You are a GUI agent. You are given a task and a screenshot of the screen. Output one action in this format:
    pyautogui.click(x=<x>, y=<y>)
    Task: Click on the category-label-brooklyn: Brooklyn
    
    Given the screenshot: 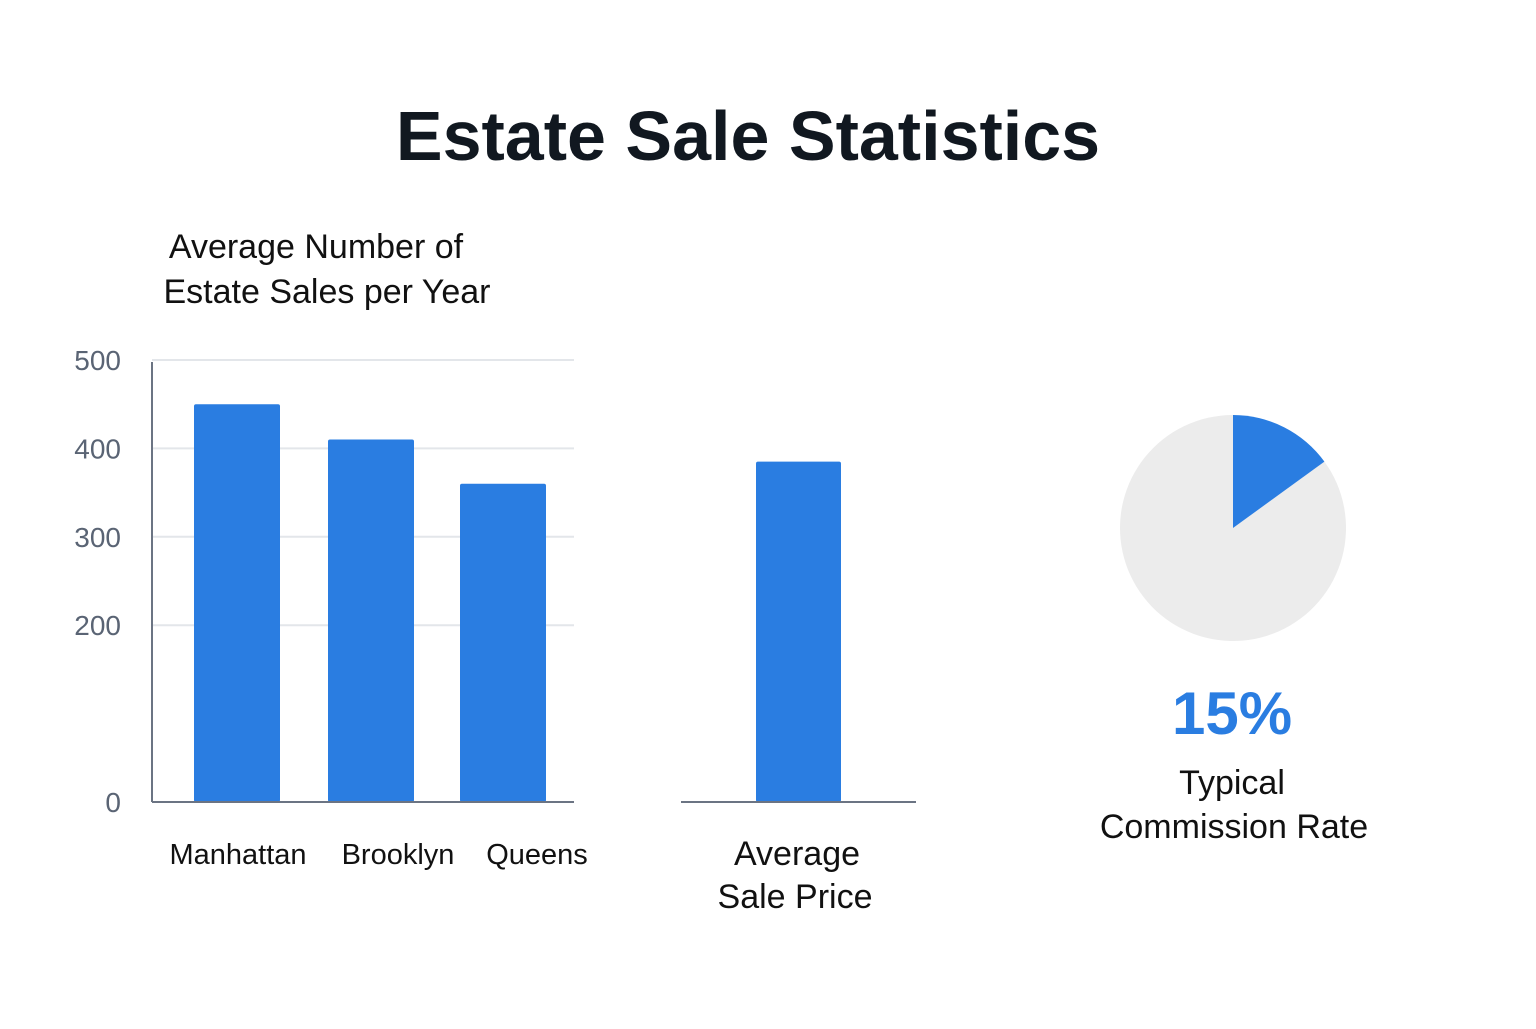 What is the action you would take?
    pyautogui.click(x=398, y=855)
    